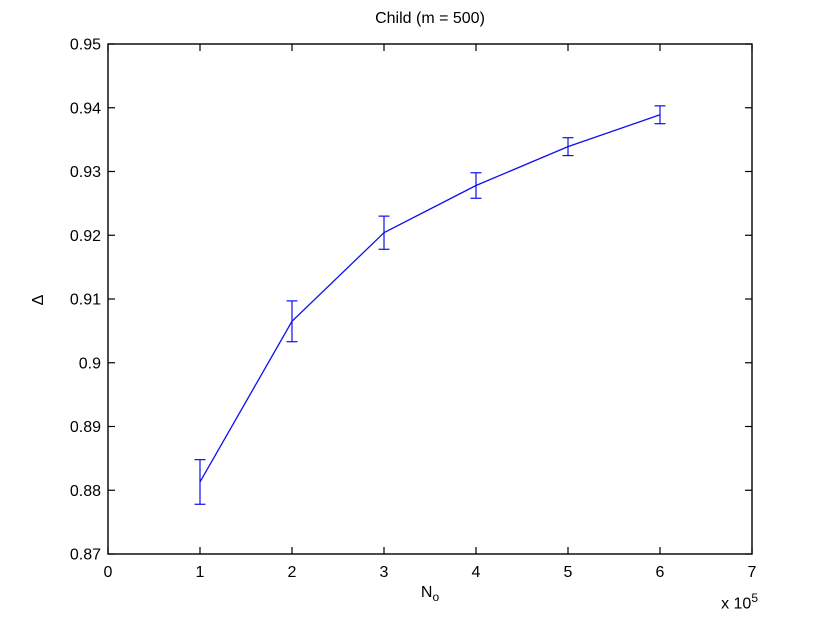 The width and height of the screenshot is (830, 624). Describe the element at coordinates (38, 300) in the screenshot. I see `y-axis-label: Δ` at that location.